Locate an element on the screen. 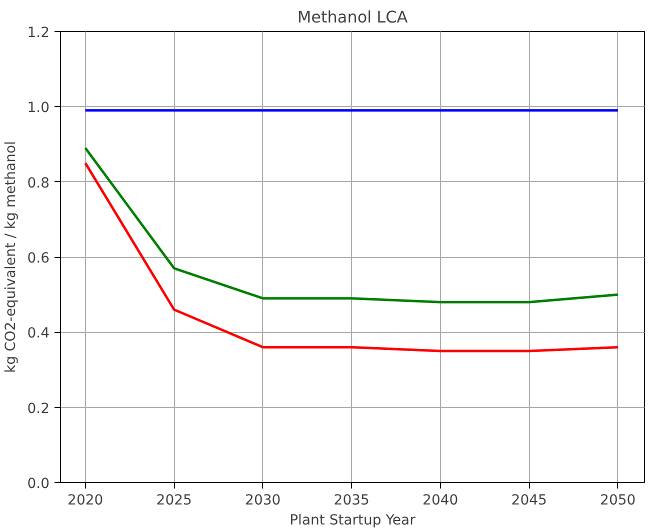  y-tick-label: 1.2 is located at coordinates (38, 33).